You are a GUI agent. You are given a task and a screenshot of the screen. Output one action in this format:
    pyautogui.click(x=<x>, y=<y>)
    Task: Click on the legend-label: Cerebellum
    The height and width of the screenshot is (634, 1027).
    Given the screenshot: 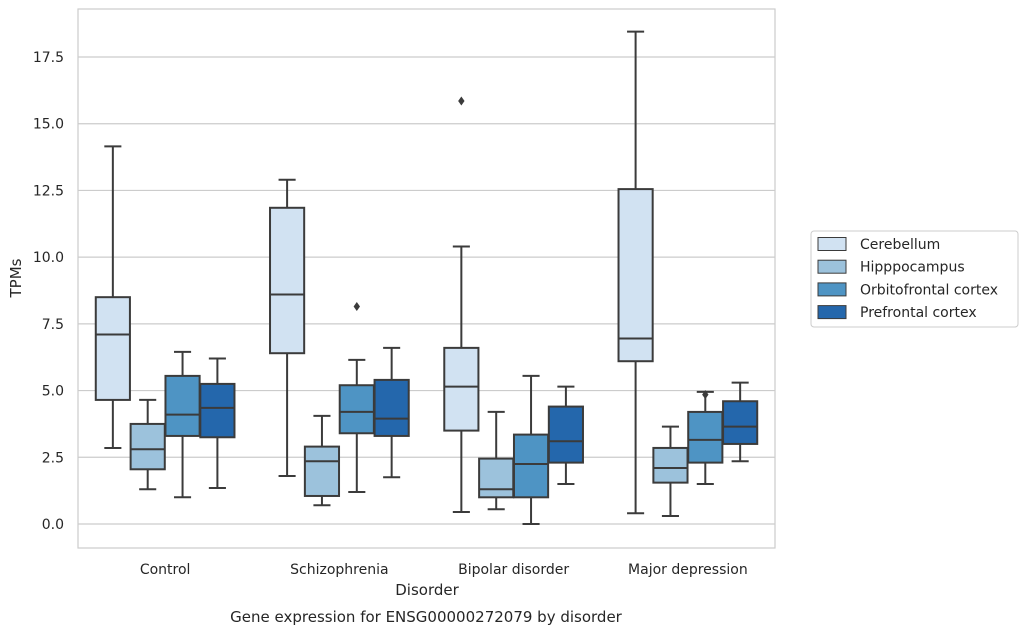 What is the action you would take?
    pyautogui.click(x=900, y=245)
    